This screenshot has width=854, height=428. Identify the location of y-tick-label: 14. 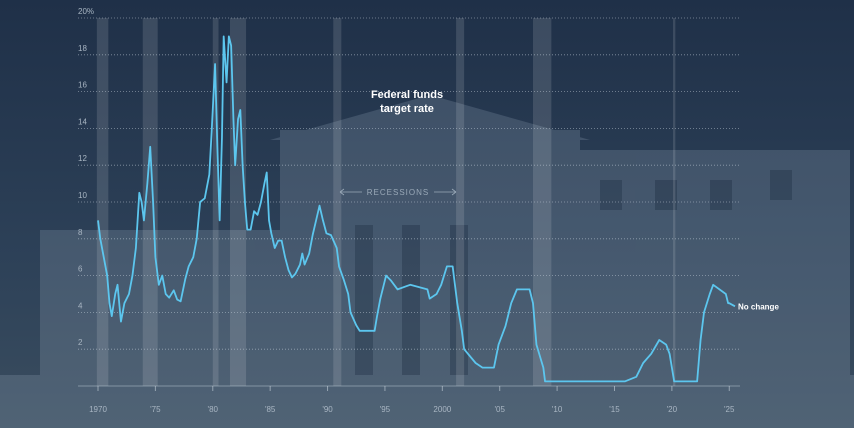
(82, 121).